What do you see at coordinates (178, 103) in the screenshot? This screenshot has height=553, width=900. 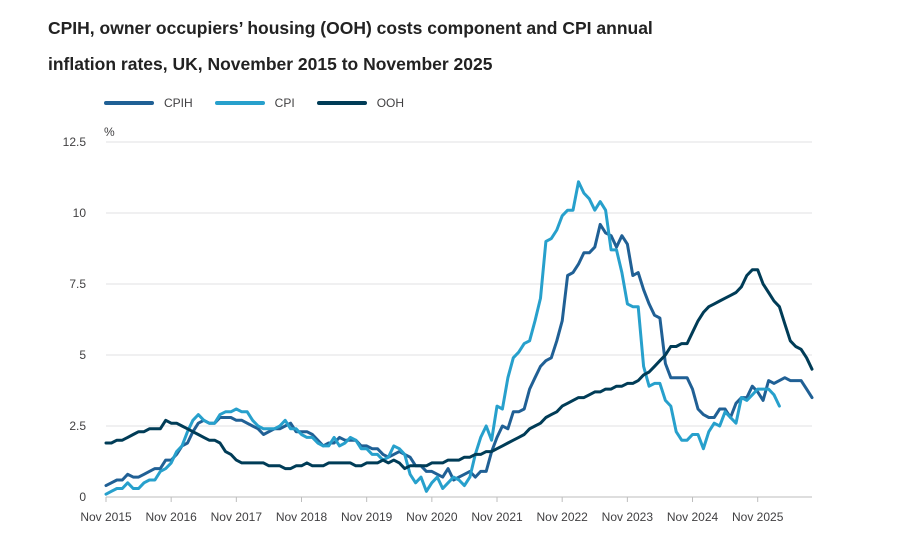 I see `legend-label-cpih: CPIH` at bounding box center [178, 103].